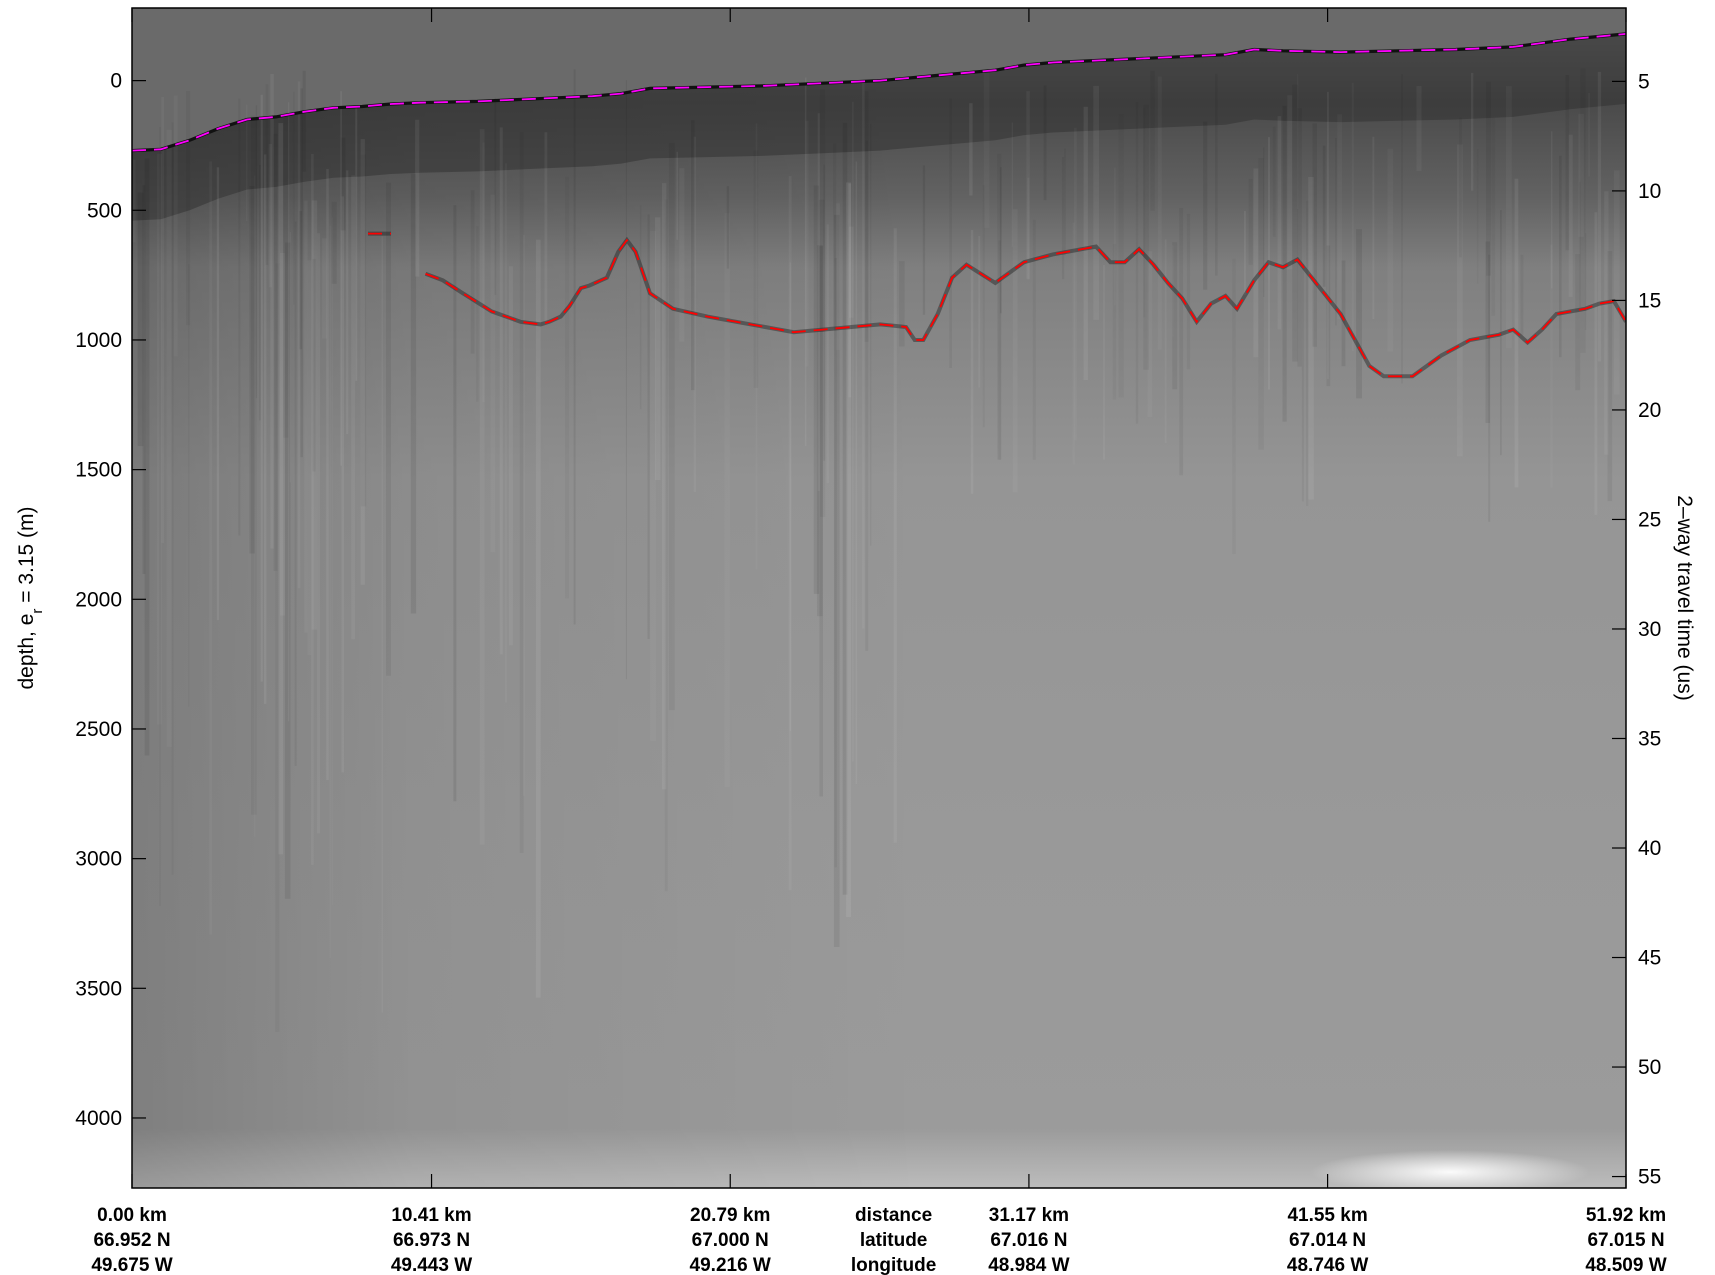 The height and width of the screenshot is (1275, 1715). Describe the element at coordinates (1684, 597) in the screenshot. I see `y-axis-title-right: 2–way travel time (us)` at that location.